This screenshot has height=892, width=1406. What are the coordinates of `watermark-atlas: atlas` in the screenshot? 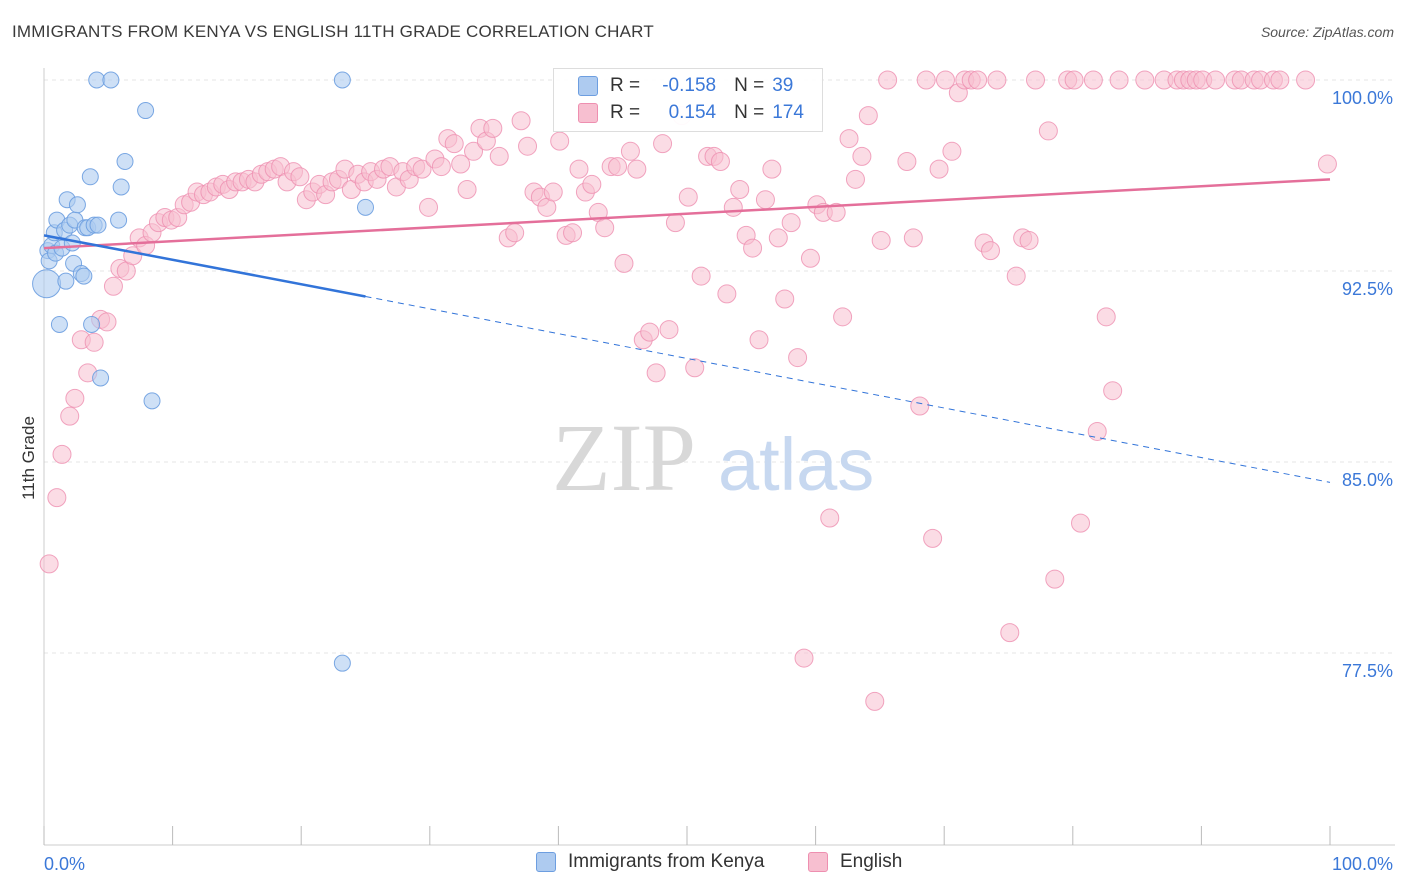 It's located at (796, 464).